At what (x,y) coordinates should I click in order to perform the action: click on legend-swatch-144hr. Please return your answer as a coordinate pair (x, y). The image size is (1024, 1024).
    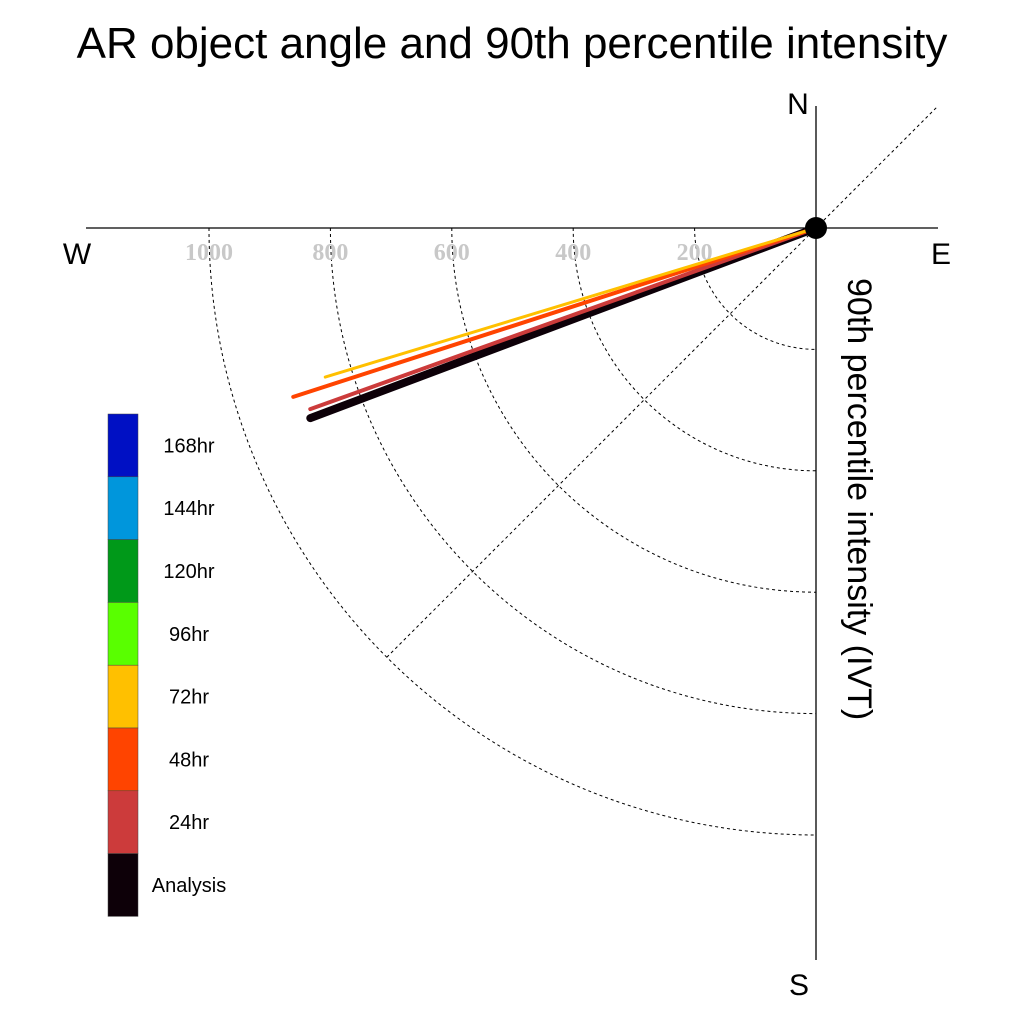
    Looking at the image, I should click on (123, 508).